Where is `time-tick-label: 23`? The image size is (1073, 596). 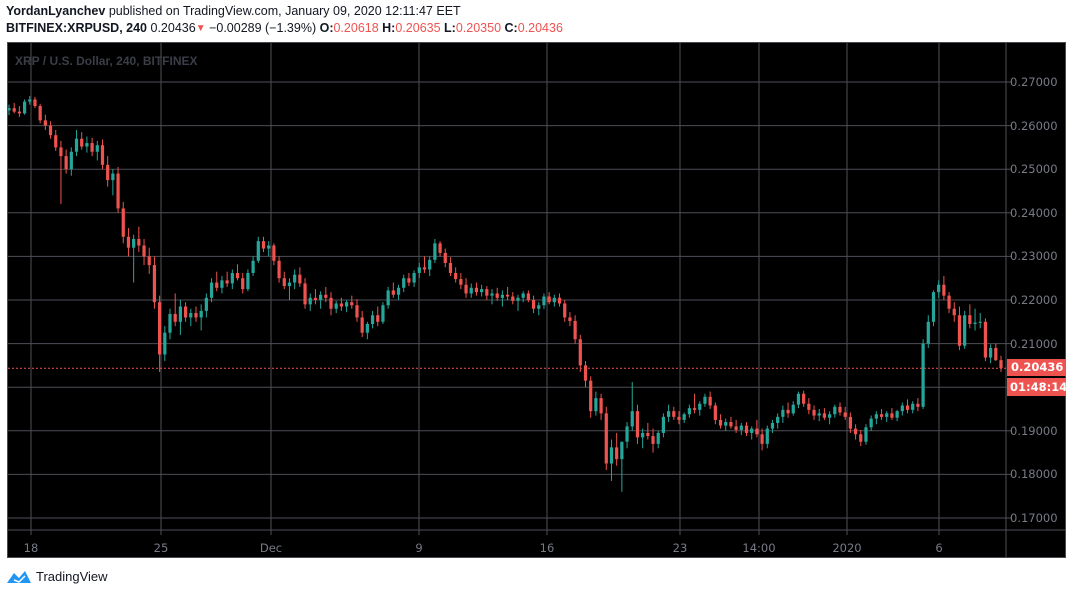 time-tick-label: 23 is located at coordinates (680, 548).